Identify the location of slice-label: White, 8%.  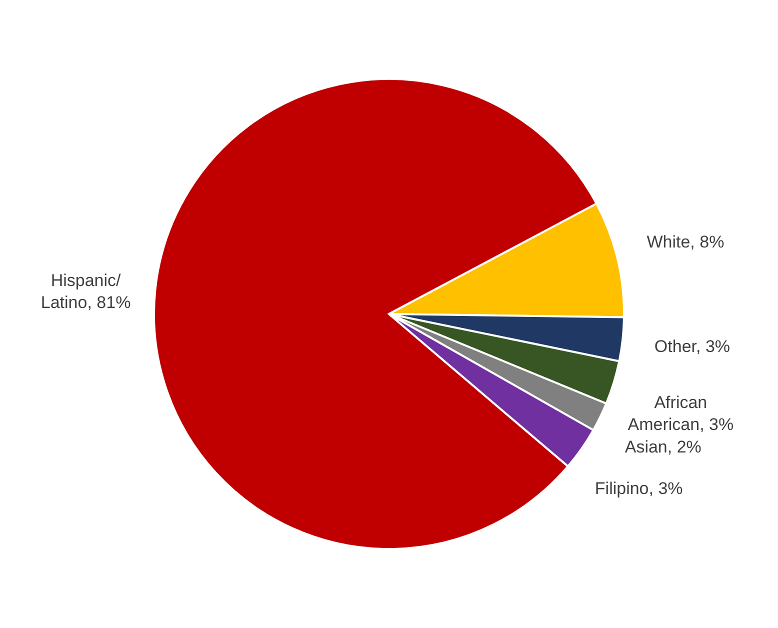
(685, 242).